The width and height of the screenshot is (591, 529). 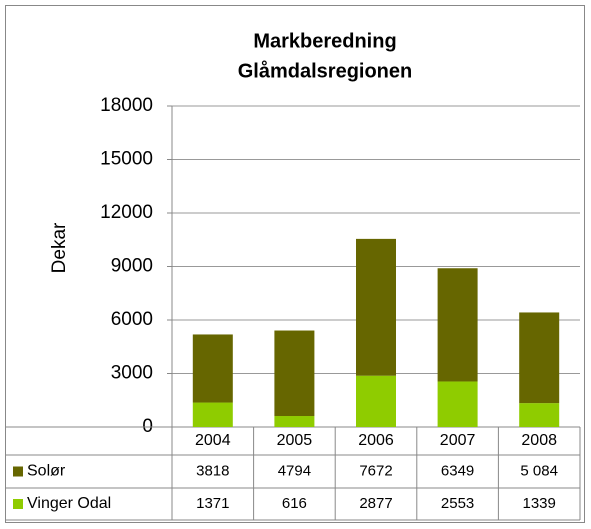 What do you see at coordinates (212, 503) in the screenshot?
I see `data-label: 1371` at bounding box center [212, 503].